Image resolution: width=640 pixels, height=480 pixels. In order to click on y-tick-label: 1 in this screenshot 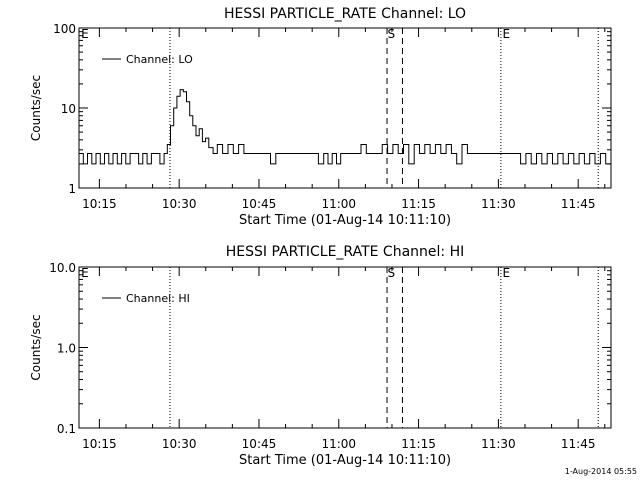, I will do `click(72, 189)`.